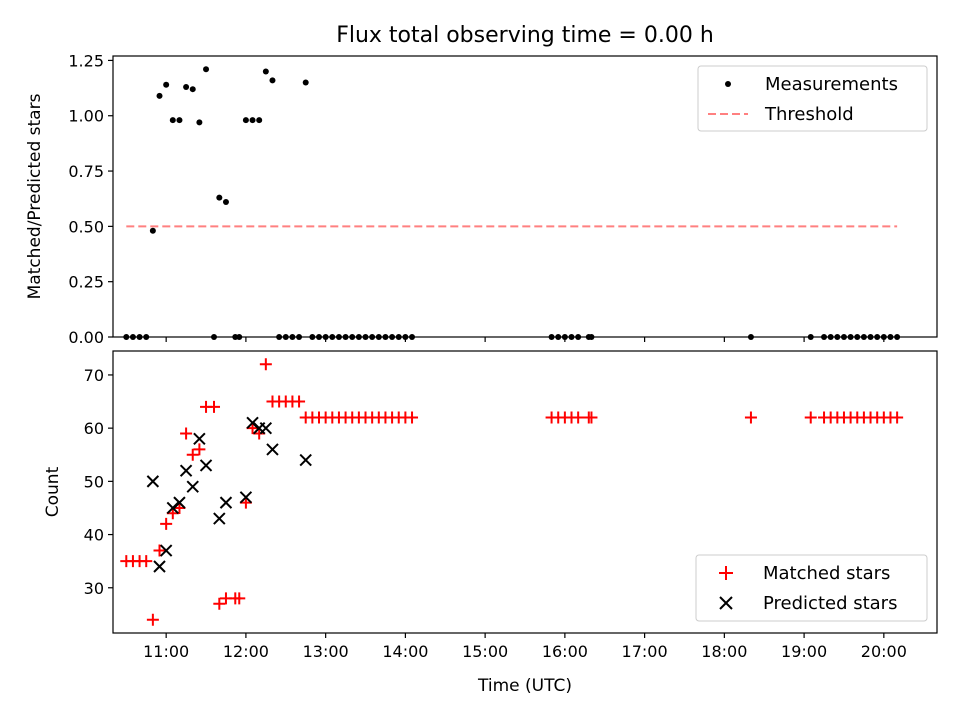  Describe the element at coordinates (53, 491) in the screenshot. I see `y-axis-label-bottom: Count` at that location.